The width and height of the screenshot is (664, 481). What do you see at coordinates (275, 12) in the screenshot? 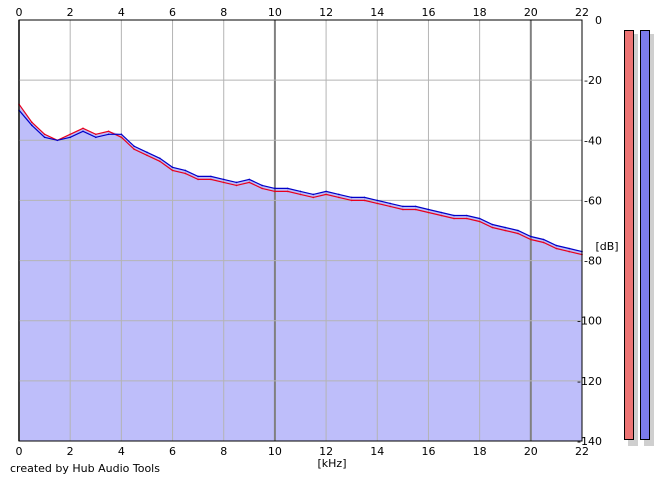
I see `x-tick-top: 10` at bounding box center [275, 12].